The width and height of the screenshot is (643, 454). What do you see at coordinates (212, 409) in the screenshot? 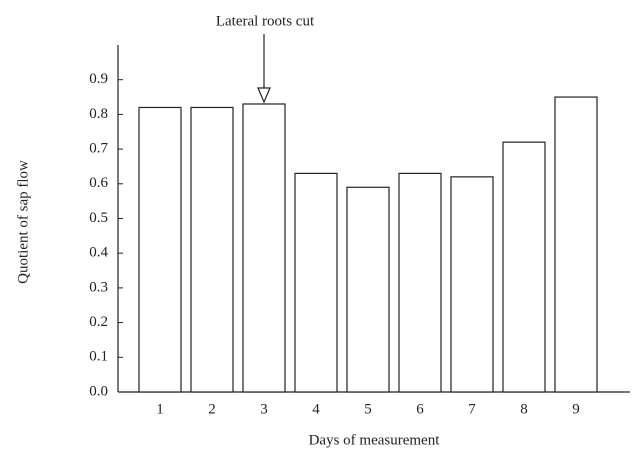
I see `x-tick-label: 2` at bounding box center [212, 409].